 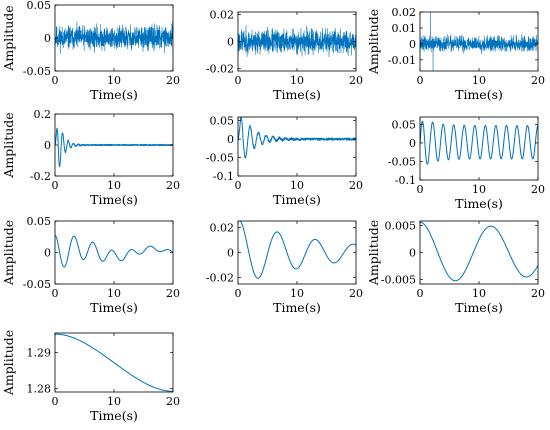 What do you see at coordinates (39, 353) in the screenshot?
I see `y-tick-label: 1.29` at bounding box center [39, 353].